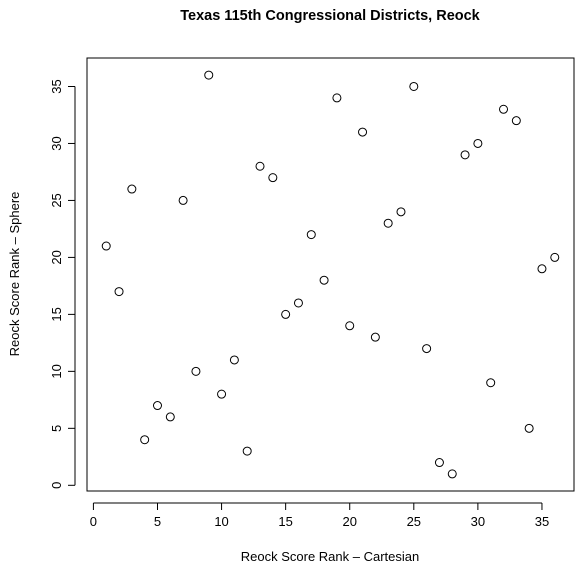 The width and height of the screenshot is (583, 572). Describe the element at coordinates (542, 521) in the screenshot. I see `x-tick-label: 35` at that location.